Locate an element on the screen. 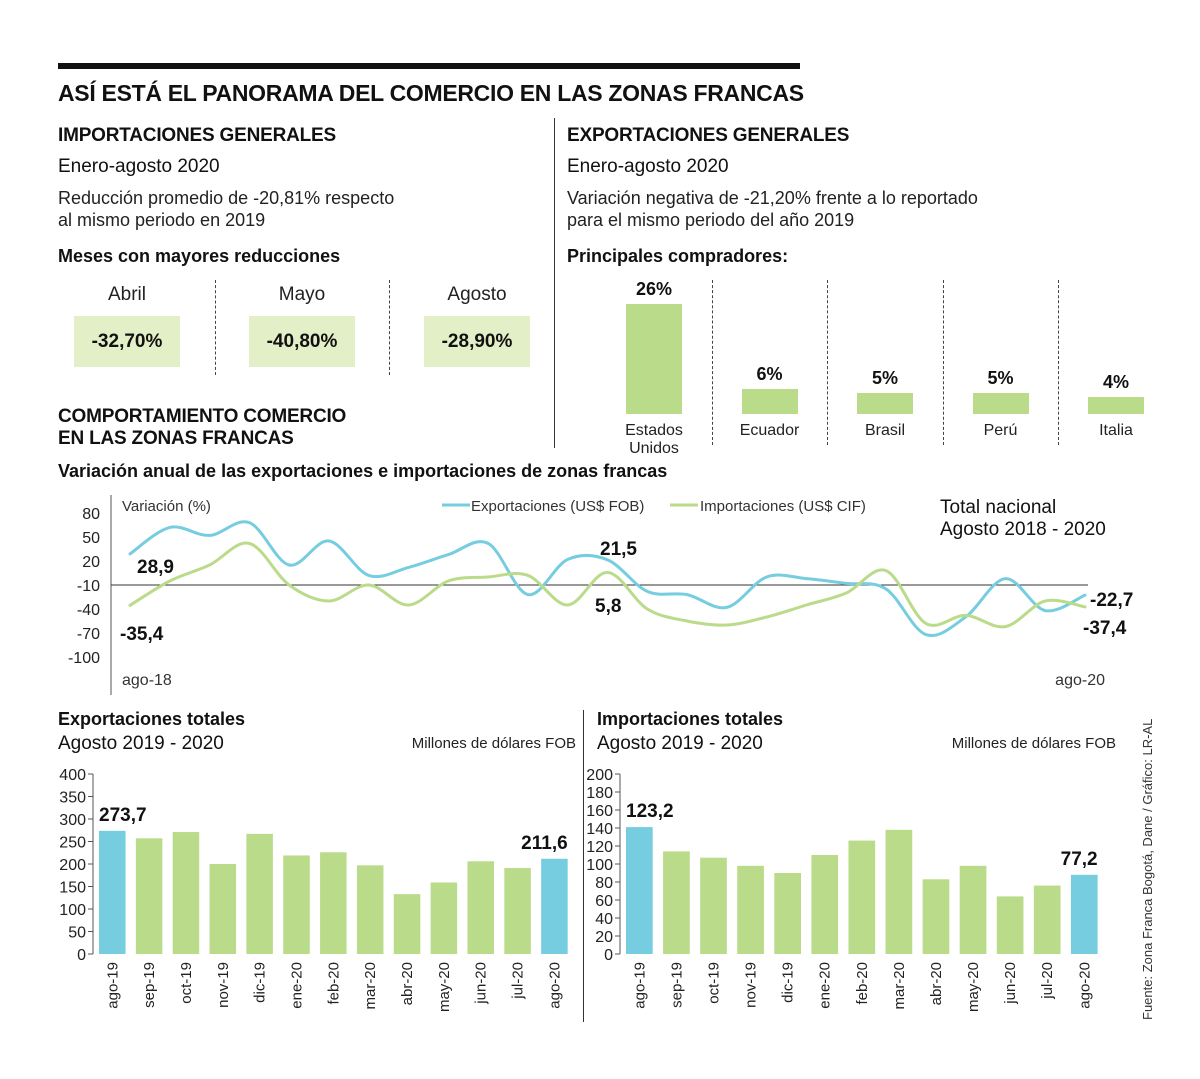  comportamiento-heading-line2: EN LAS ZONAS FRANCAS is located at coordinates (176, 438).